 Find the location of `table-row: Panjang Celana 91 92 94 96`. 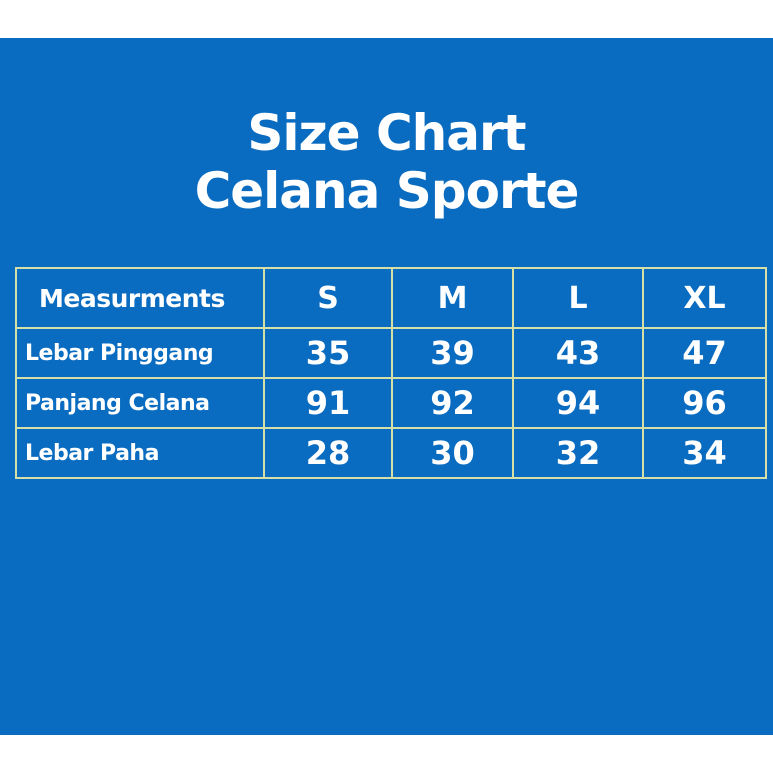

table-row: Panjang Celana 91 92 94 96 is located at coordinates (391, 403).